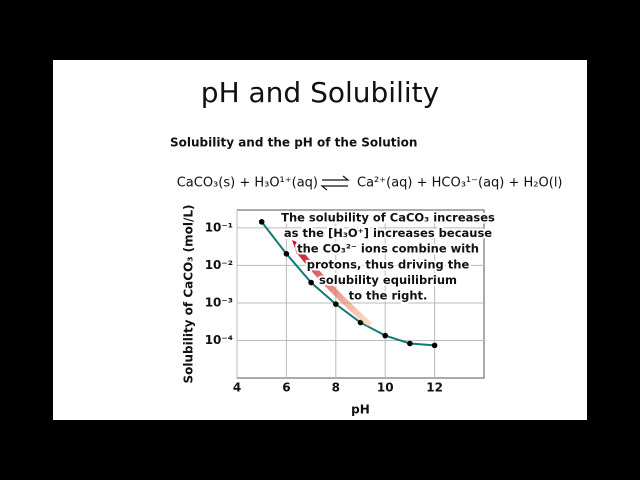 This screenshot has height=480, width=640. What do you see at coordinates (189, 293) in the screenshot?
I see `y-axis-label: Solubility of CaCO₃ (mol/L)` at bounding box center [189, 293].